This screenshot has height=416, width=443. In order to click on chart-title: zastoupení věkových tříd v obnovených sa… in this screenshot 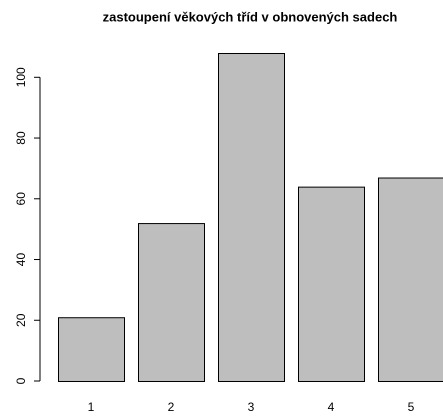, I will do `click(250, 16)`.